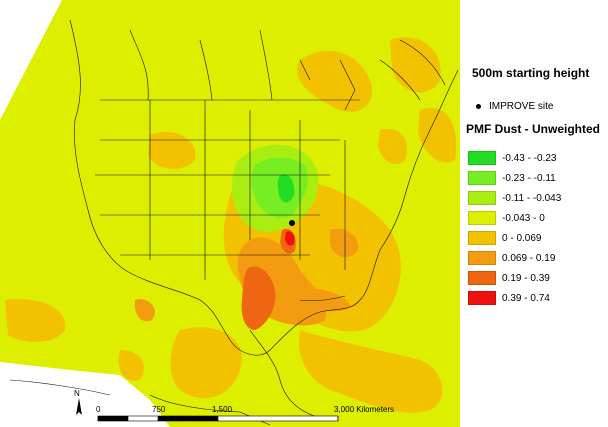  I want to click on north-arrow-icon, so click(79, 406).